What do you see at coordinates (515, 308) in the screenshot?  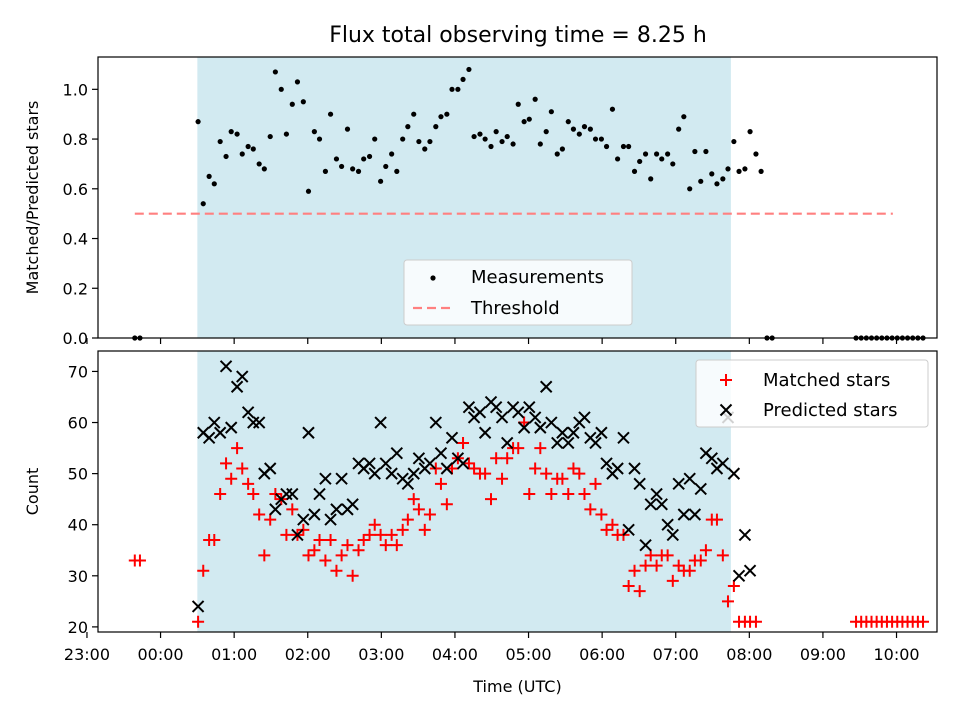 I see `legend-label-threshold: Threshold` at bounding box center [515, 308].